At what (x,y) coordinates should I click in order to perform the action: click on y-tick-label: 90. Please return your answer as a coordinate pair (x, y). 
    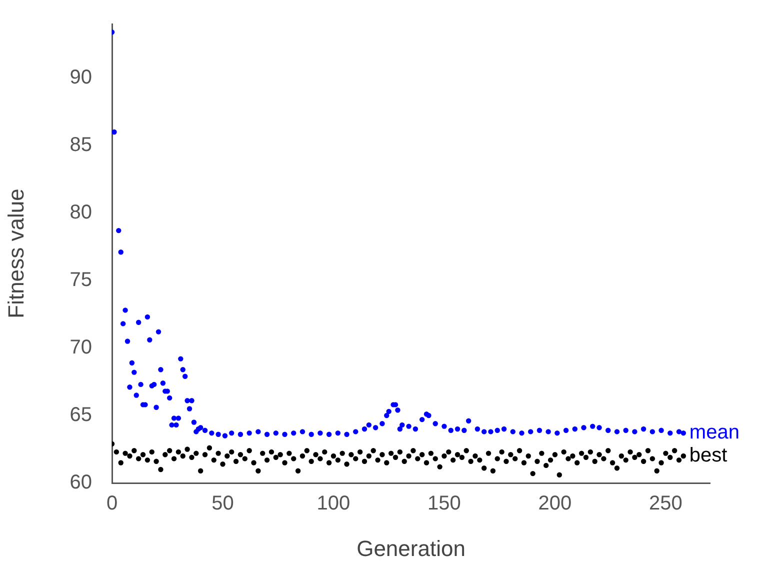
    Looking at the image, I should click on (81, 77).